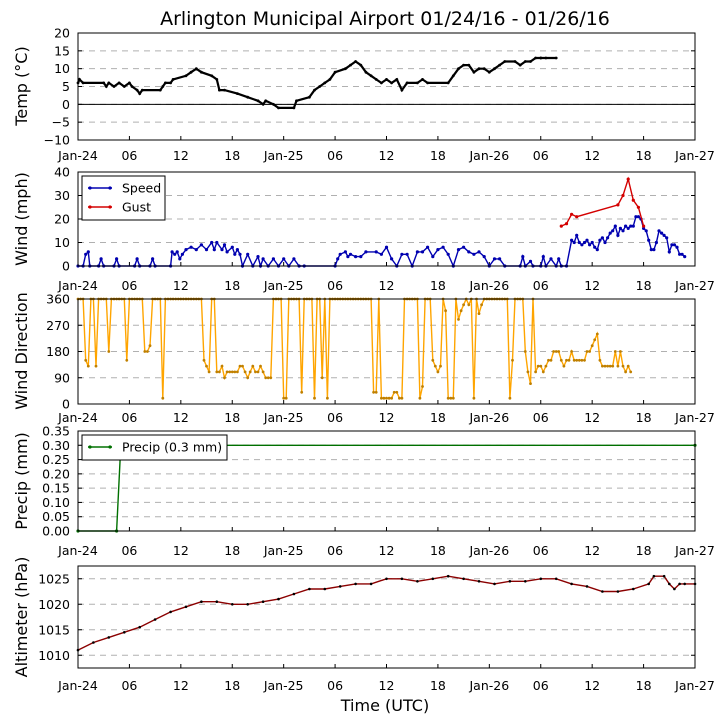  What do you see at coordinates (58, 299) in the screenshot?
I see `y-tick-label: 360` at bounding box center [58, 299].